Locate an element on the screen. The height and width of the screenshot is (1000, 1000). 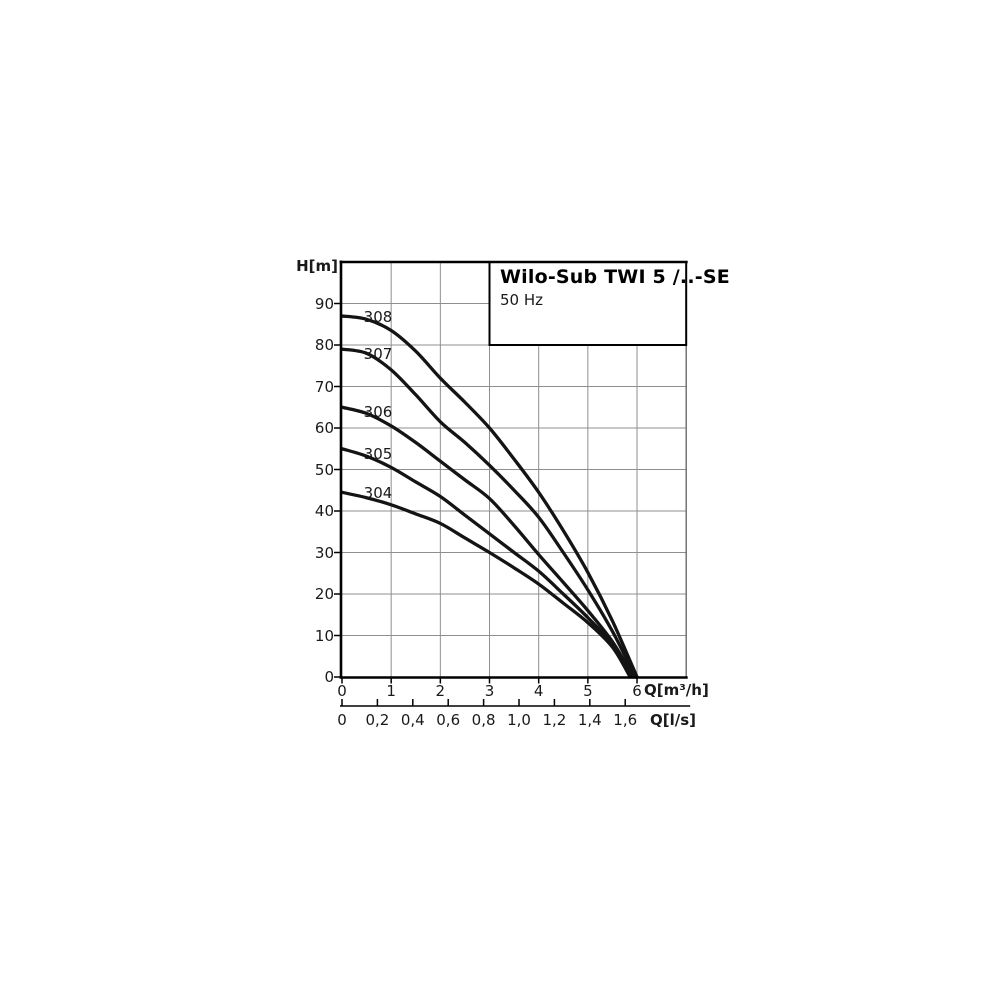
x-tick-label: 3 is located at coordinates (489, 691).